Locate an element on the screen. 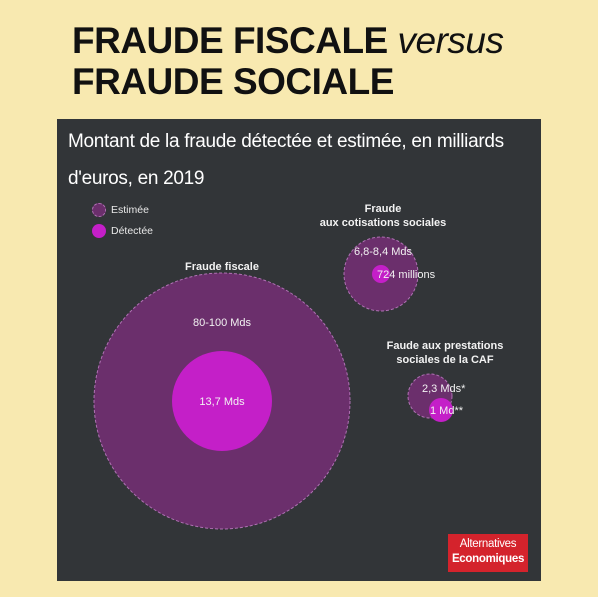 The image size is (598, 597). label-caf-detected: 1 Md** is located at coordinates (447, 411).